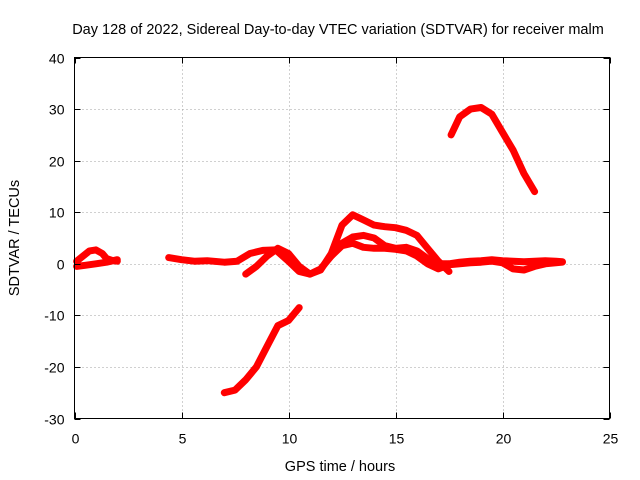 The height and width of the screenshot is (480, 640). I want to click on series-seg-b, so click(97, 263).